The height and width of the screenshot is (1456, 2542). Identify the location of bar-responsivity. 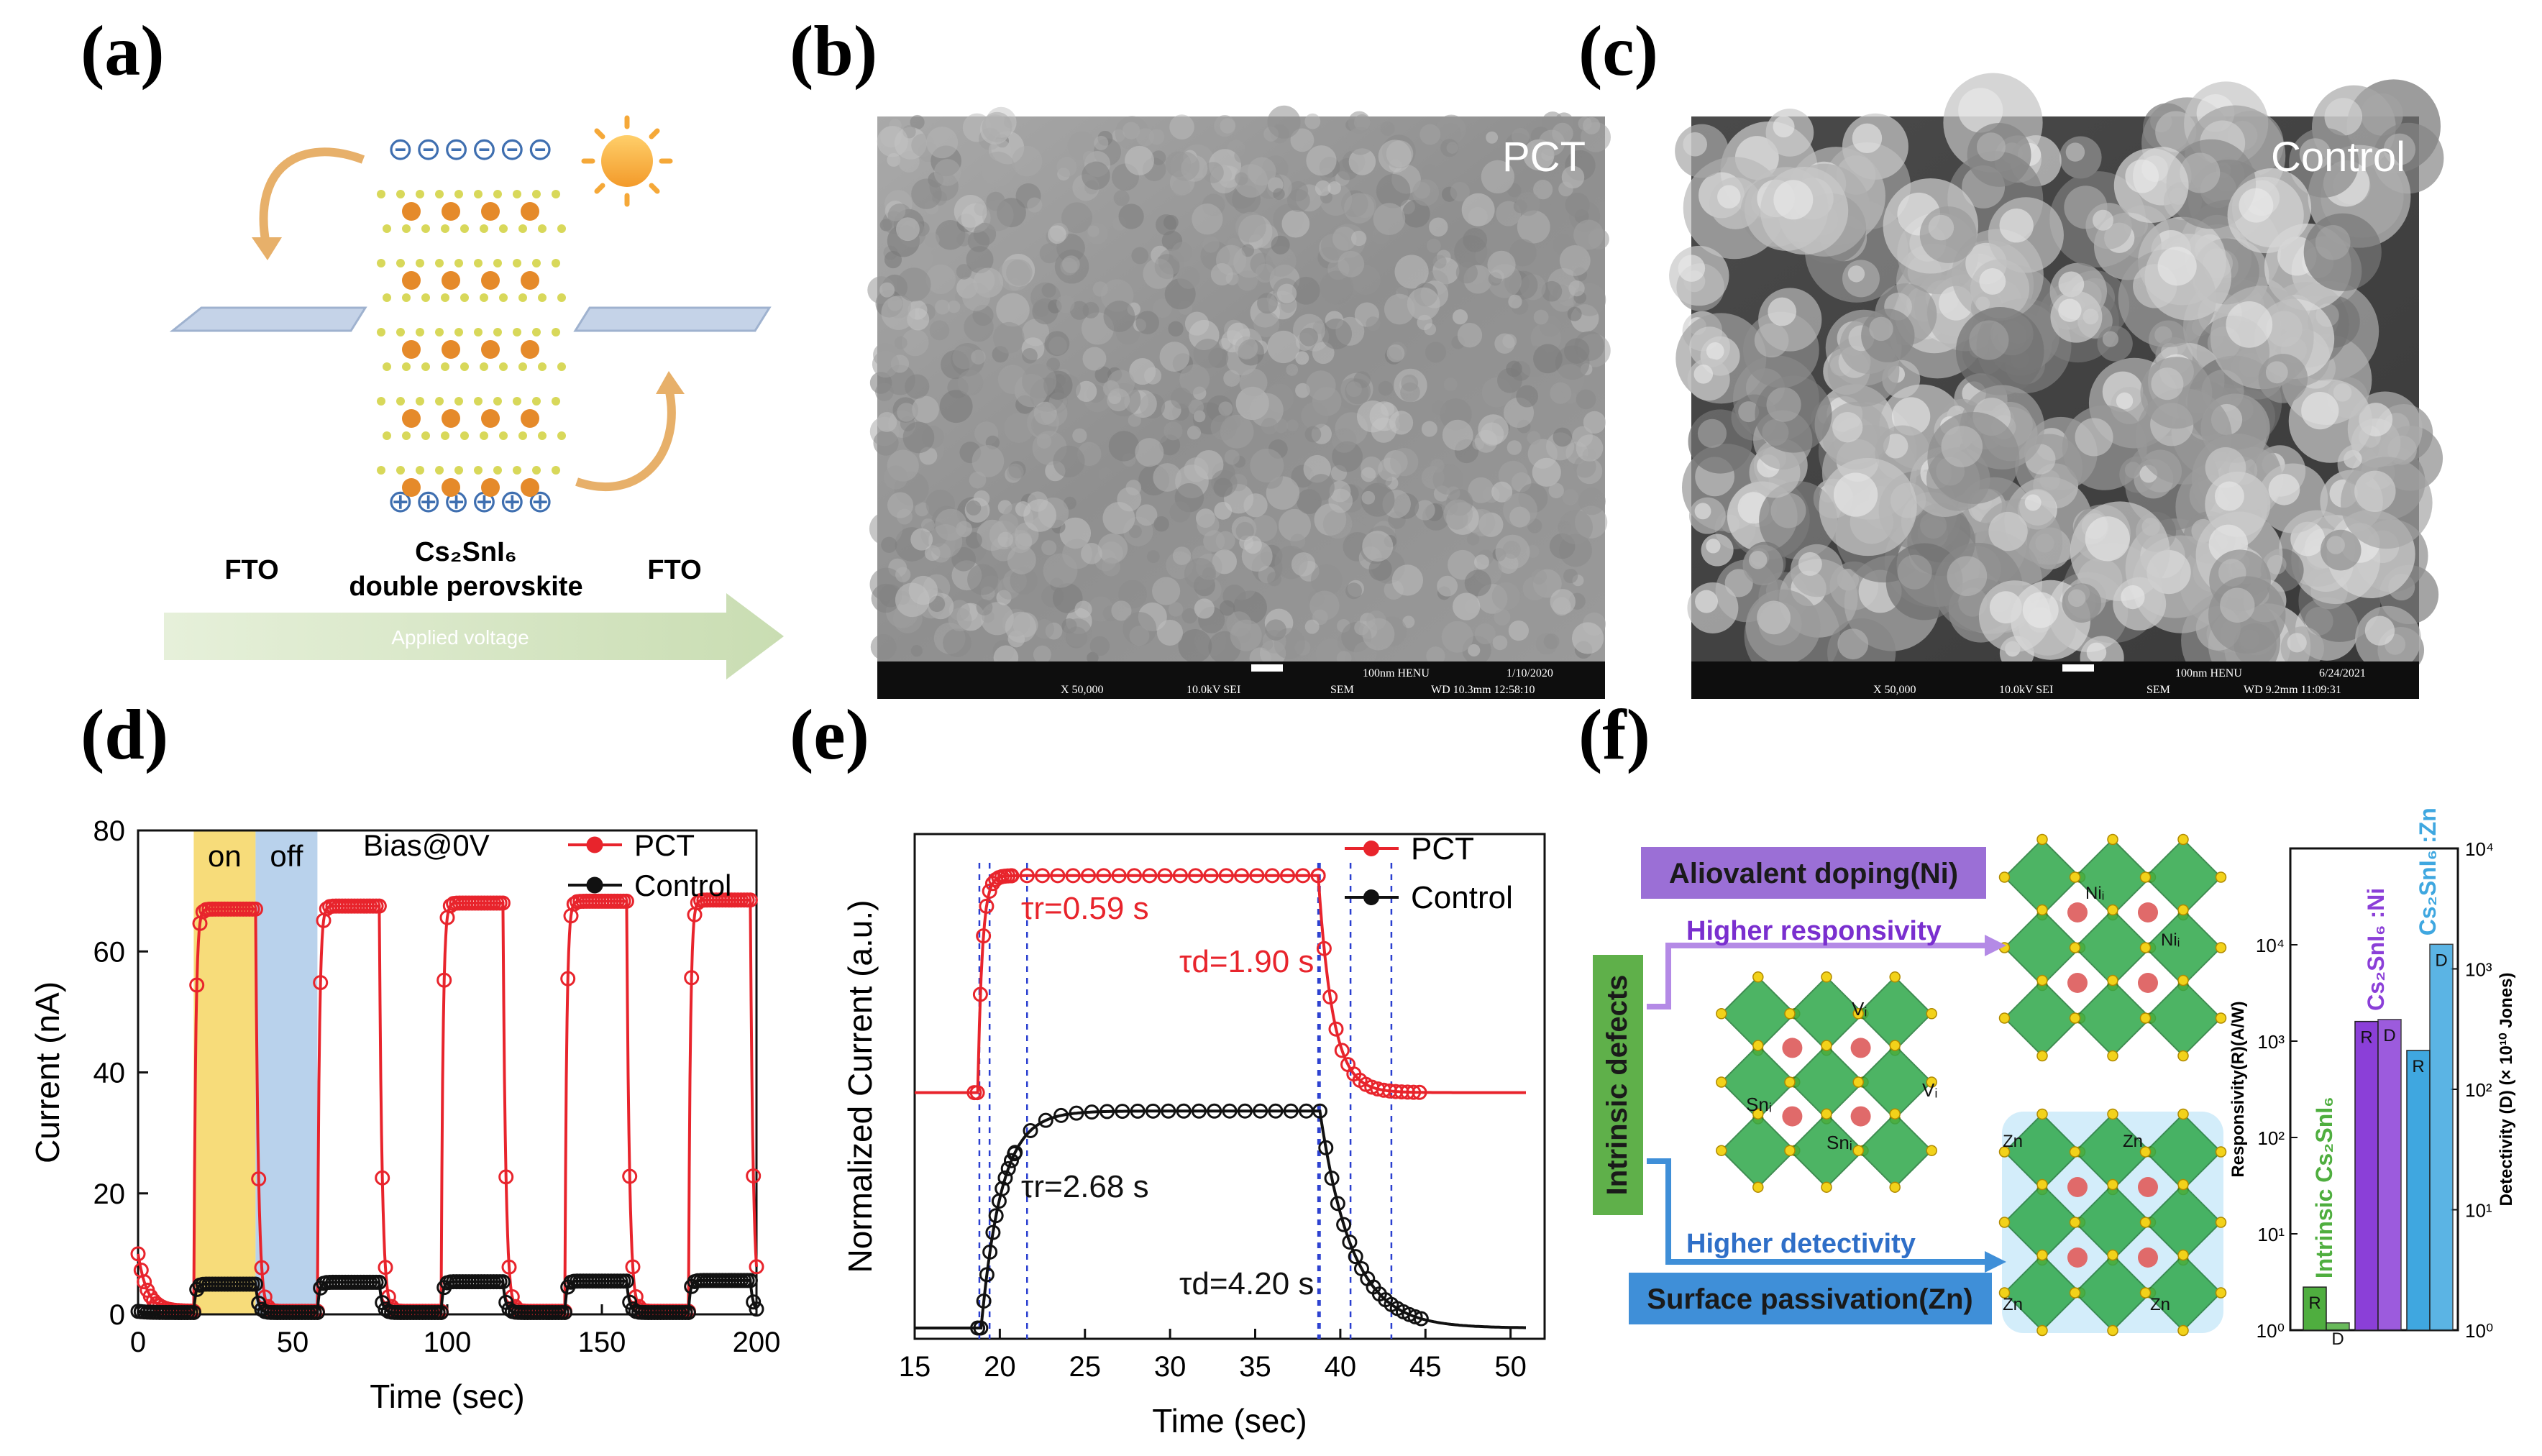
(2366, 1175).